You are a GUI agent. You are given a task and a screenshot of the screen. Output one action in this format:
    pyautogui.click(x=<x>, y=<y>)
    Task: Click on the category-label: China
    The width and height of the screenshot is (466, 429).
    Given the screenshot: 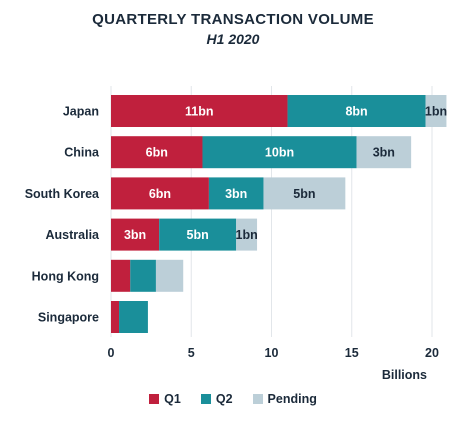 What is the action you would take?
    pyautogui.click(x=82, y=153)
    